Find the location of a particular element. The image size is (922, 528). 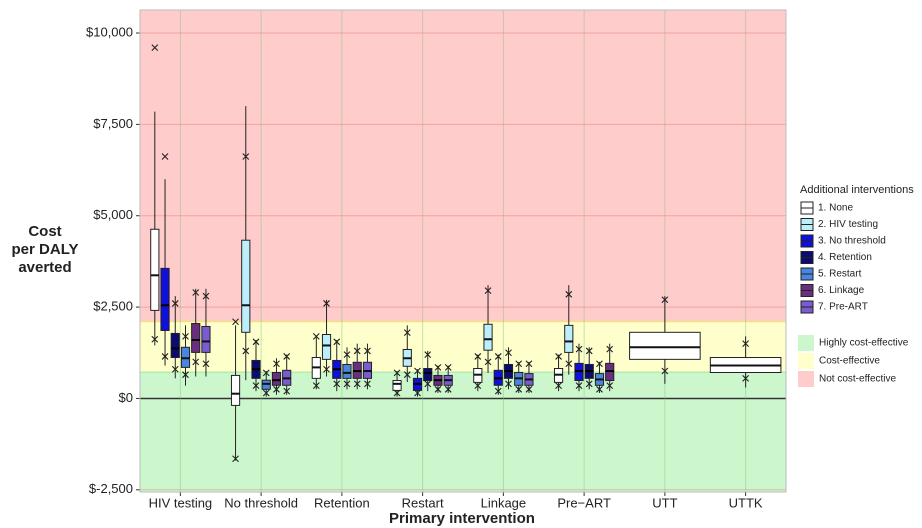

x-axis-title: Primary intervention is located at coordinates (462, 518).